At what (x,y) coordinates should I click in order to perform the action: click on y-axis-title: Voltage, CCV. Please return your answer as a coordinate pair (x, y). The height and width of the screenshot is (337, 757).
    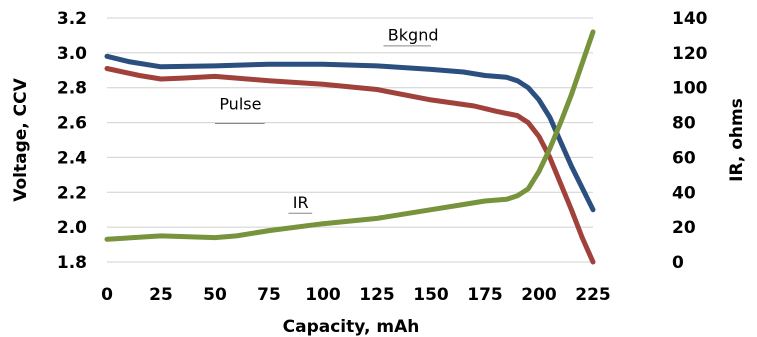
    Looking at the image, I should click on (21, 139).